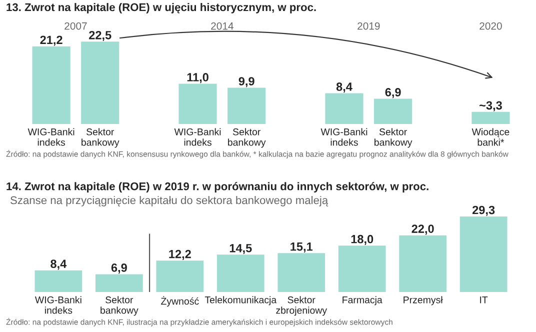 The height and width of the screenshot is (332, 536). What do you see at coordinates (180, 255) in the screenshot?
I see `data-label: 12,2` at bounding box center [180, 255].